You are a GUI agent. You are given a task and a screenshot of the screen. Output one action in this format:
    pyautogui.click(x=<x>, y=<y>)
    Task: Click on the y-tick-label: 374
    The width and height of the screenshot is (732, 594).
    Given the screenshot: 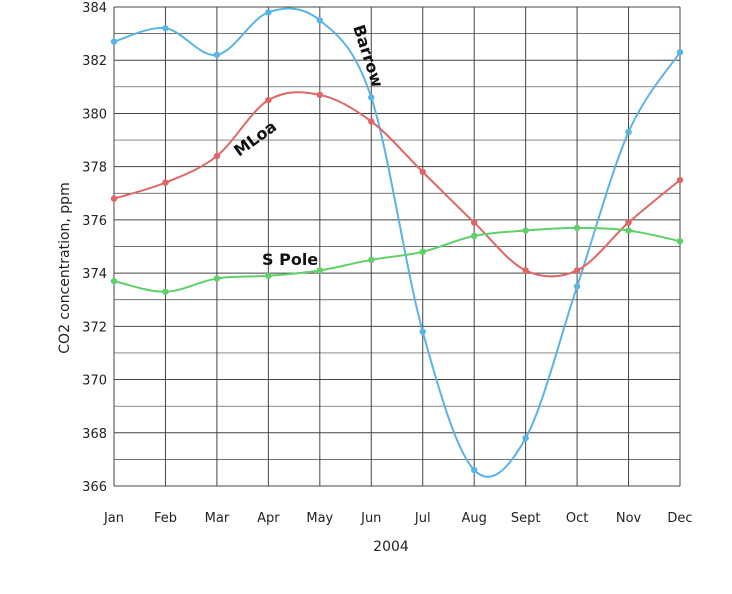 What is the action you would take?
    pyautogui.click(x=94, y=274)
    